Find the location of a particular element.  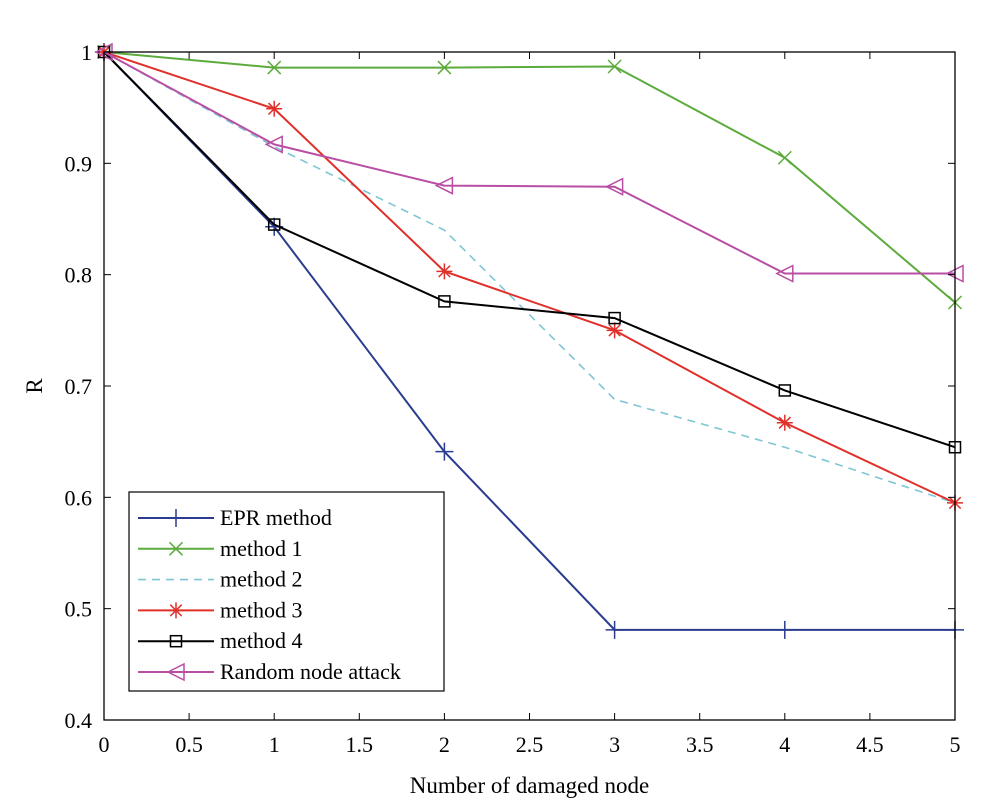

legend-item: method 1 is located at coordinates (220, 548).